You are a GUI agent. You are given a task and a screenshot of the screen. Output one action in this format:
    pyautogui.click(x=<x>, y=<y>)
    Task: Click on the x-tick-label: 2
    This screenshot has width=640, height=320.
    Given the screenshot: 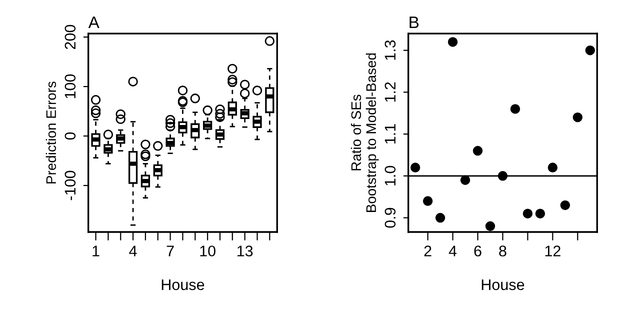 What is the action you would take?
    pyautogui.click(x=428, y=251)
    